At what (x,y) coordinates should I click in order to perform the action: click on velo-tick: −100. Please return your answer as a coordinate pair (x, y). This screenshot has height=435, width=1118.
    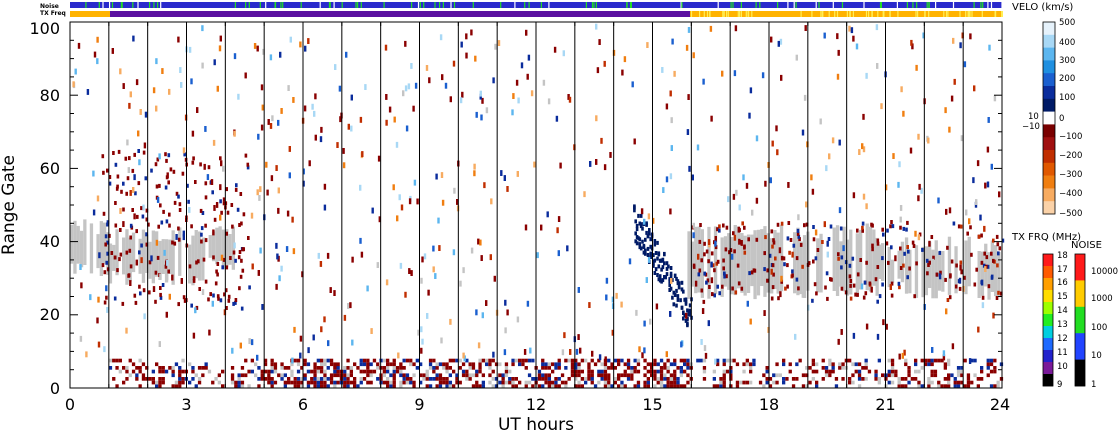
    Looking at the image, I should click on (1070, 137).